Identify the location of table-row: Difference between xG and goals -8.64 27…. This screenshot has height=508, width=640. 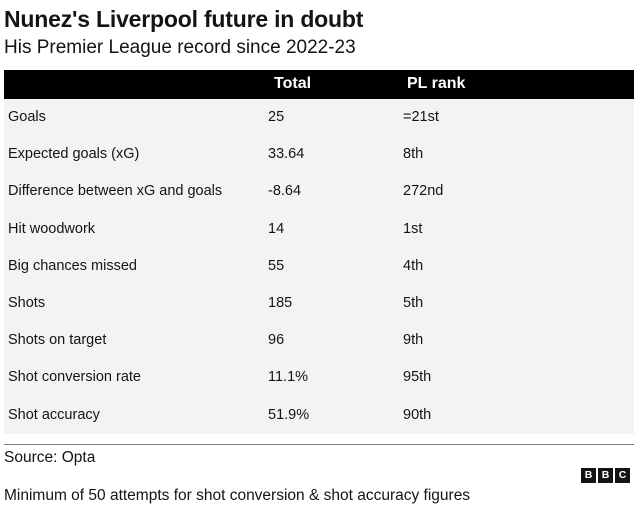
(319, 192).